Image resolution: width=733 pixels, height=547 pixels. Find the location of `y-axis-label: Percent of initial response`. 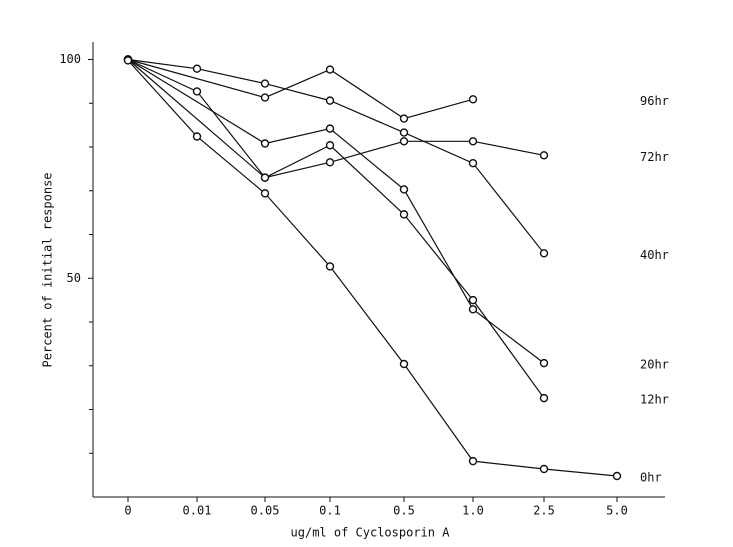

y-axis-label: Percent of initial response is located at coordinates (48, 269).